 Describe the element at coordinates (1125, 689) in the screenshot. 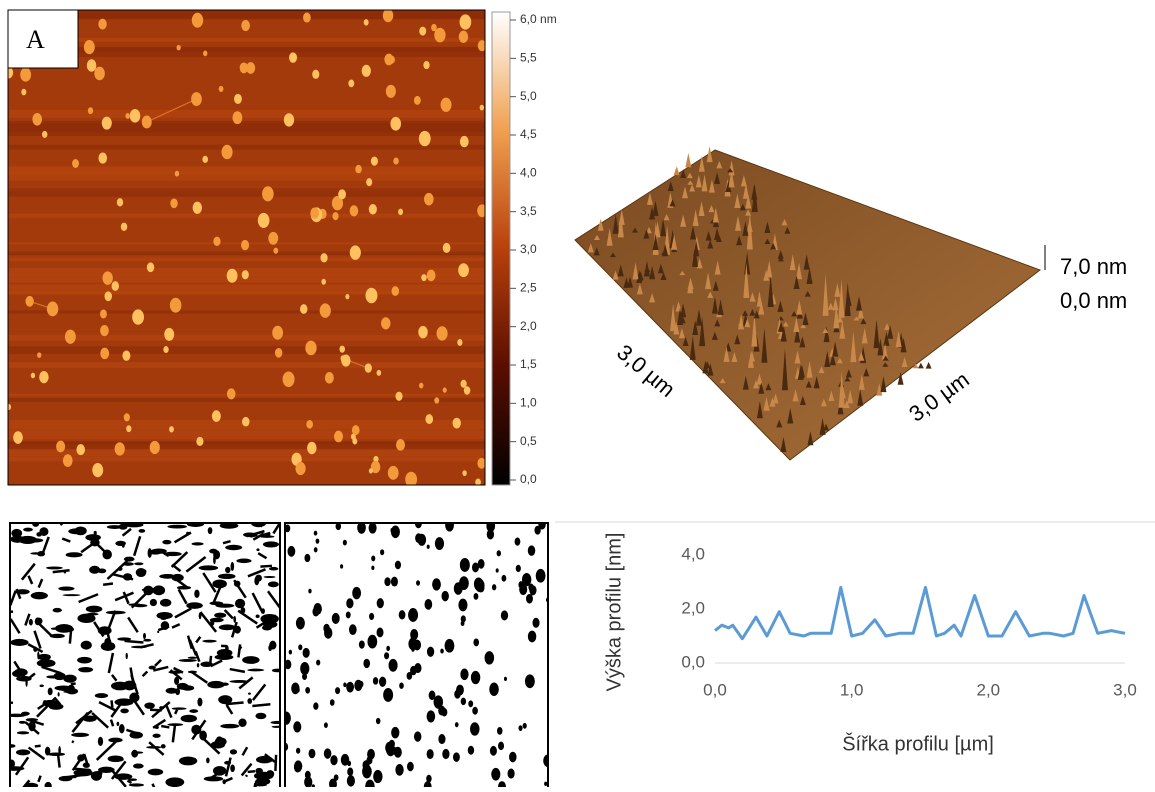

I see `x-tick-label: 3,0` at that location.